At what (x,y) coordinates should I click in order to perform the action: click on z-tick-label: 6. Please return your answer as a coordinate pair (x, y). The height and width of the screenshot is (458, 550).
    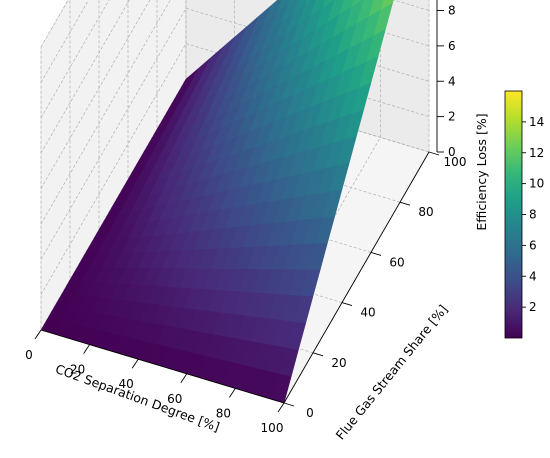
    Looking at the image, I should click on (452, 46).